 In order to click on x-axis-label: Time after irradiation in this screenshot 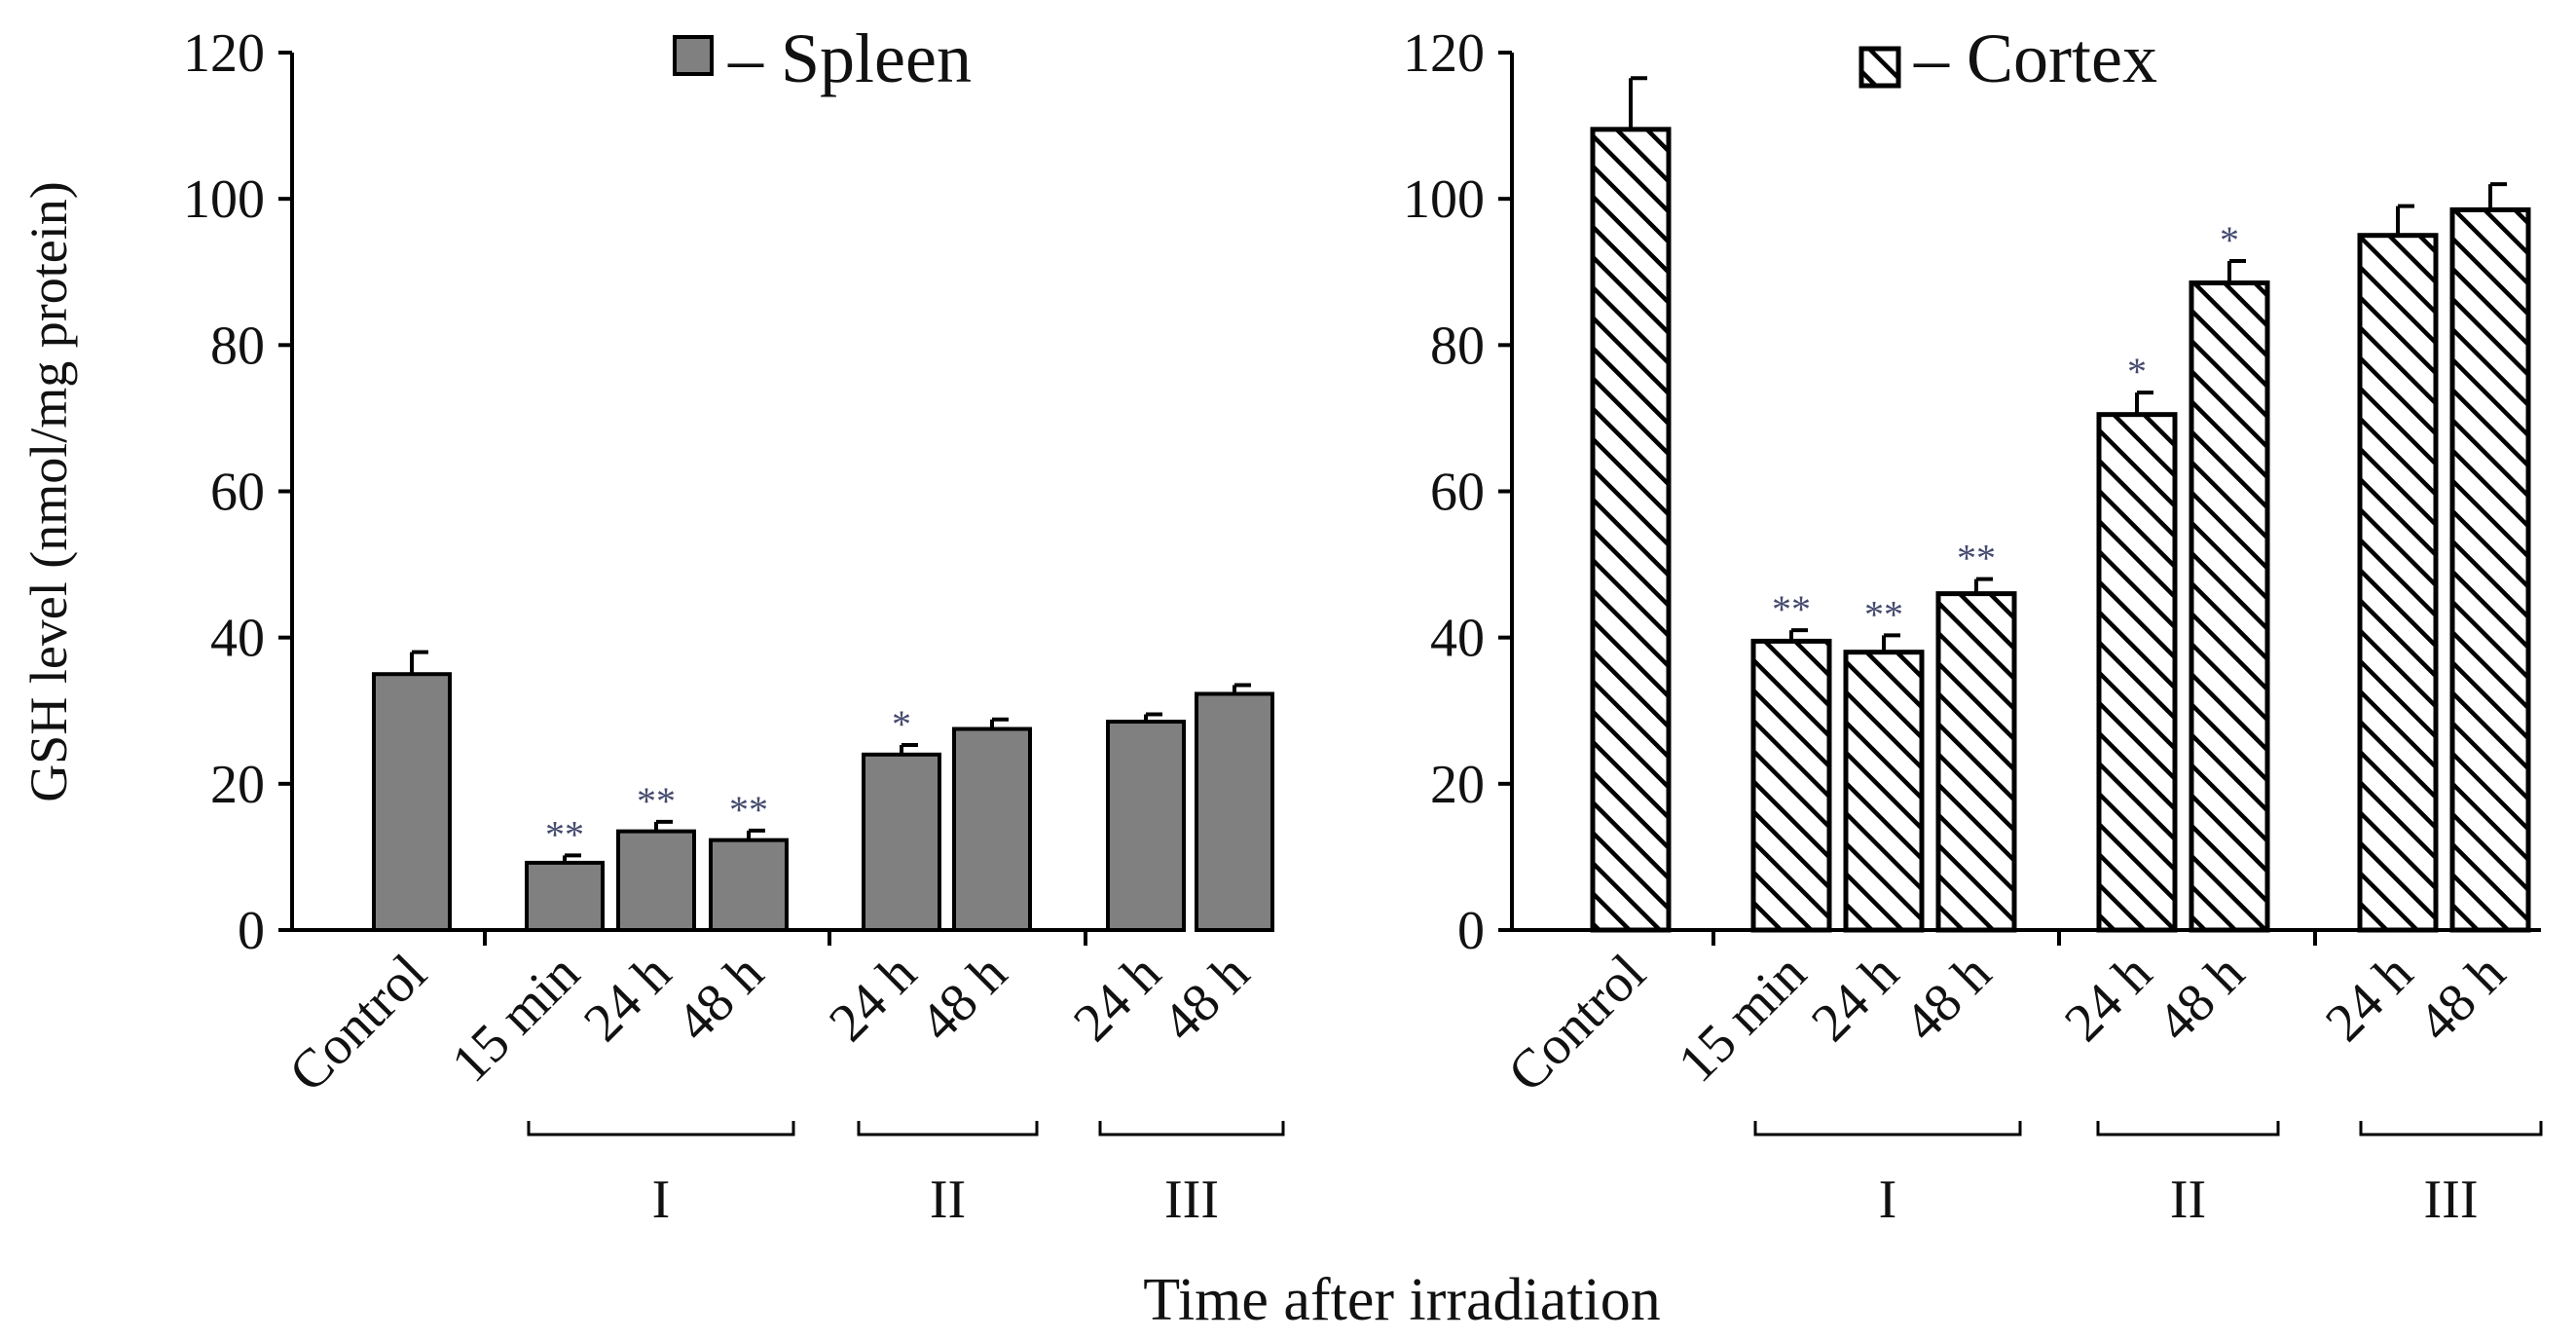, I will do `click(1401, 1300)`.